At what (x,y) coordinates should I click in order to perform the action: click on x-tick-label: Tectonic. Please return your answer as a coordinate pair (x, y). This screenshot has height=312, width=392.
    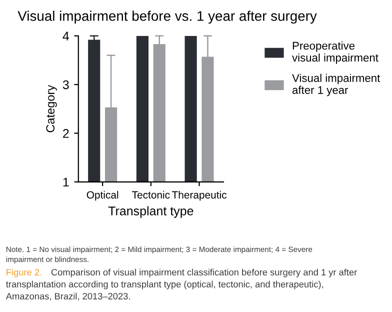
    Looking at the image, I should click on (151, 194).